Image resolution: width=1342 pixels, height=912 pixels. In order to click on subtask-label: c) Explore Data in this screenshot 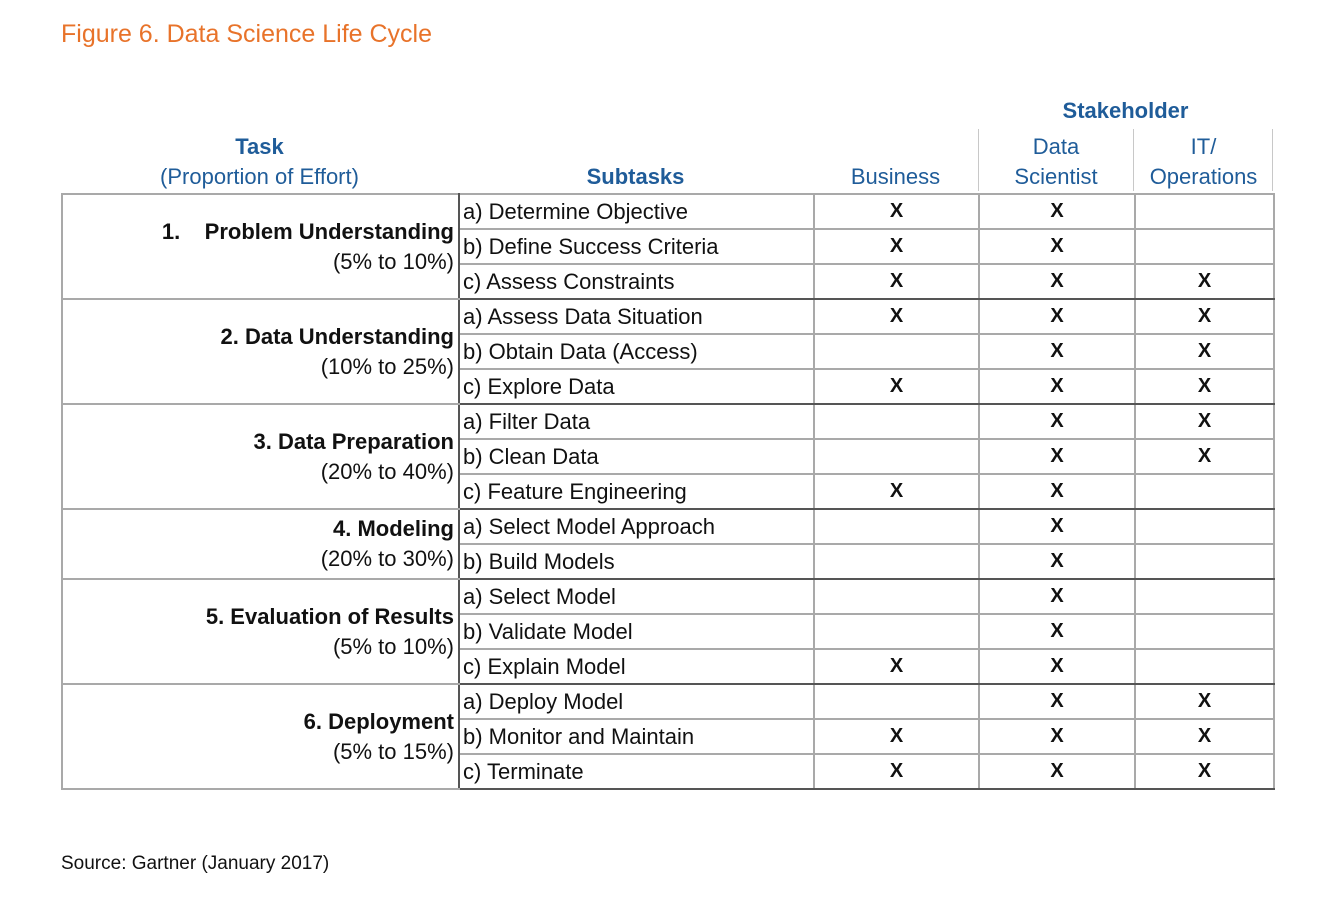, I will do `click(636, 386)`.